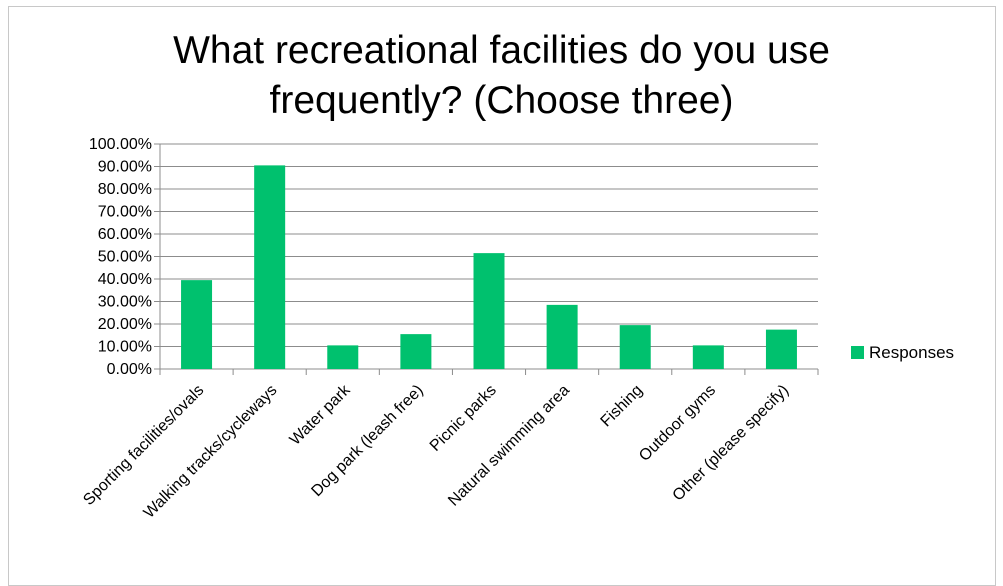 This screenshot has width=1003, height=586. I want to click on y-tick-label: 100.00%, so click(120, 144).